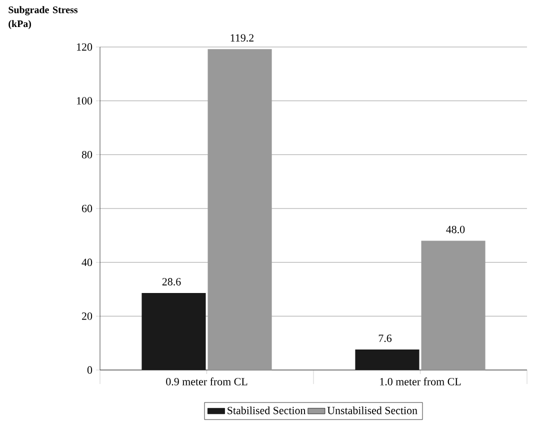  What do you see at coordinates (87, 262) in the screenshot?
I see `y-tick-label: 40` at bounding box center [87, 262].